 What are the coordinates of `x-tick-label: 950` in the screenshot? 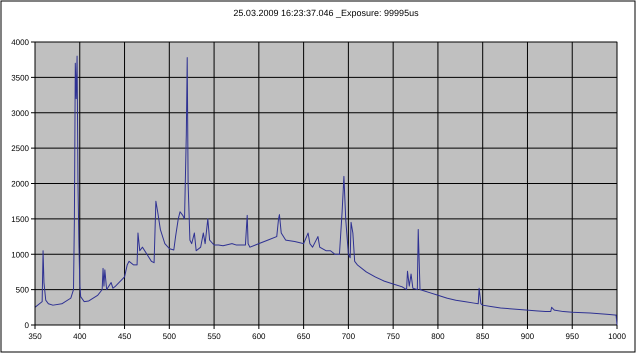 It's located at (573, 336).